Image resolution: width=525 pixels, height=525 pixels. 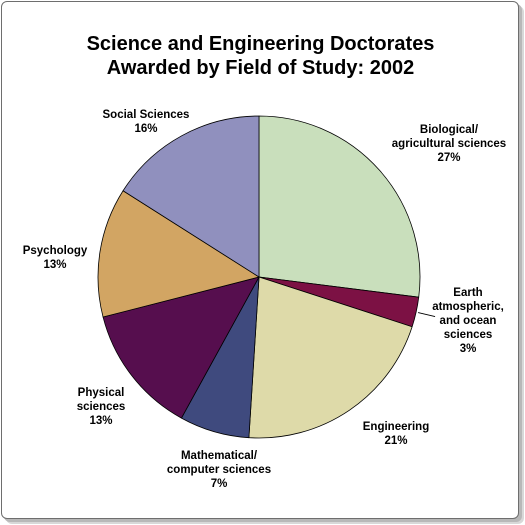 What do you see at coordinates (146, 122) in the screenshot?
I see `slice-label-7: Social Sciences 16%` at bounding box center [146, 122].